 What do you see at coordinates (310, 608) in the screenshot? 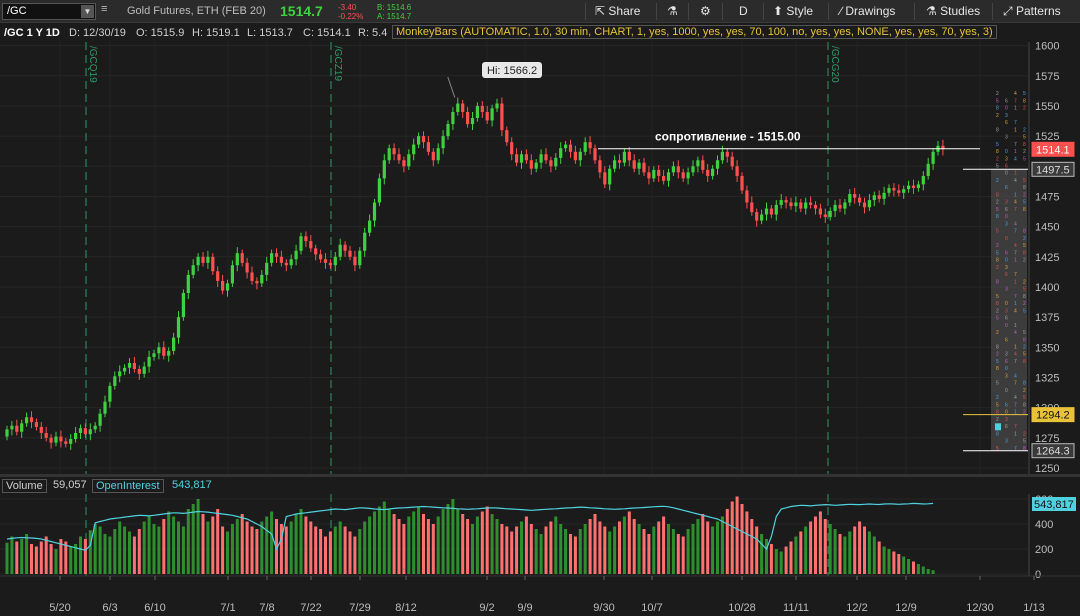
I see `time-tick-label: 7/22` at bounding box center [310, 608].